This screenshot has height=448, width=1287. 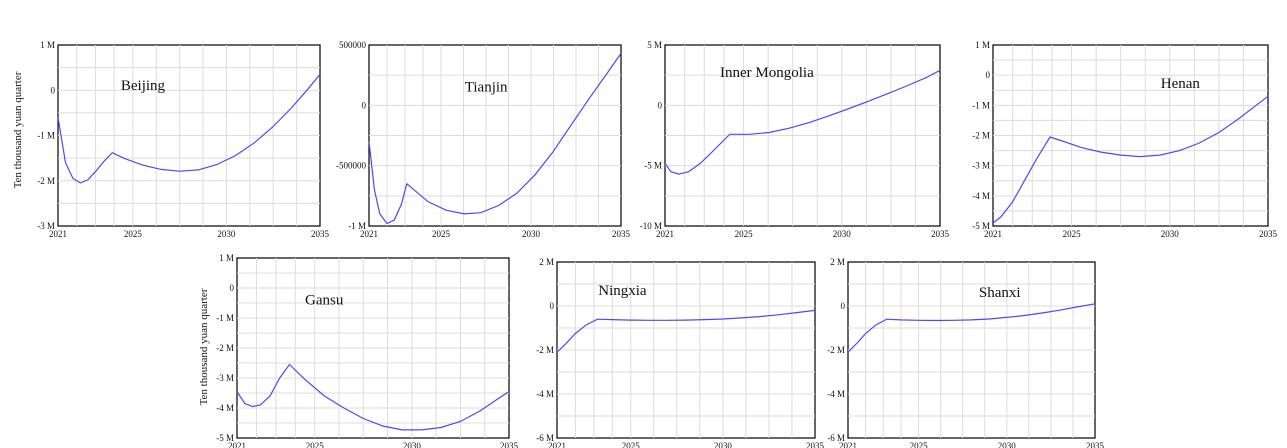 I want to click on panel-label: Gansu, so click(x=324, y=300).